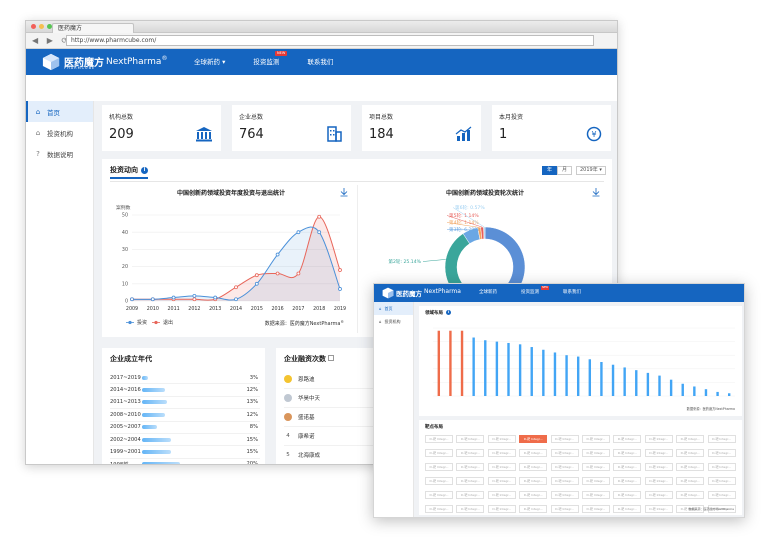 The height and width of the screenshot is (548, 776). I want to click on browser-tab: 医药魔方, so click(93, 28).